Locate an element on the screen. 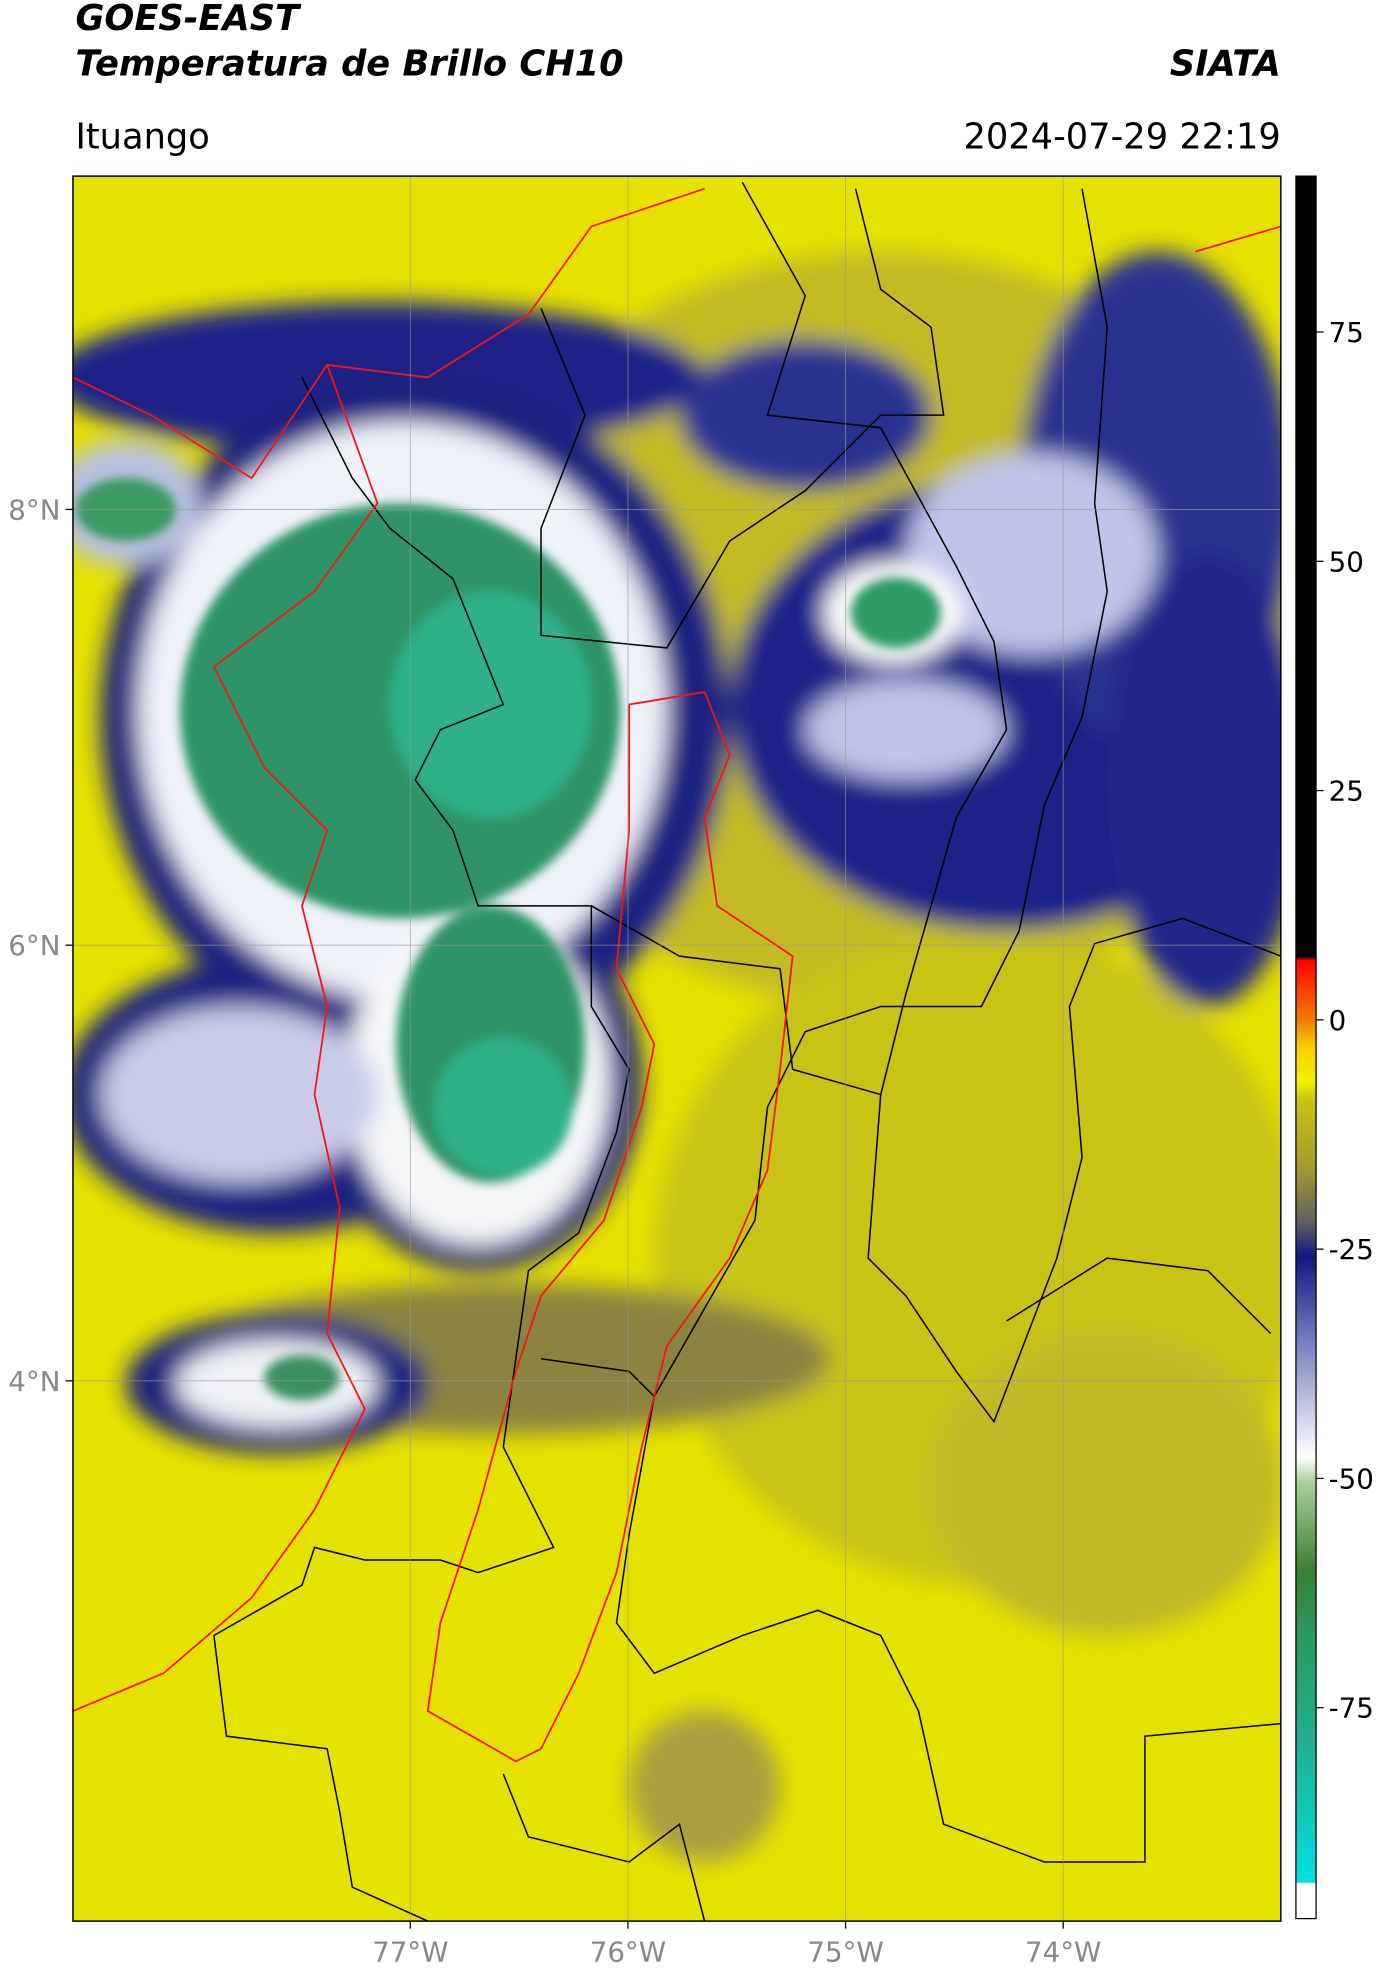 Image resolution: width=1384 pixels, height=1981 pixels. colorbar-tick-label: -25 is located at coordinates (1351, 1249).